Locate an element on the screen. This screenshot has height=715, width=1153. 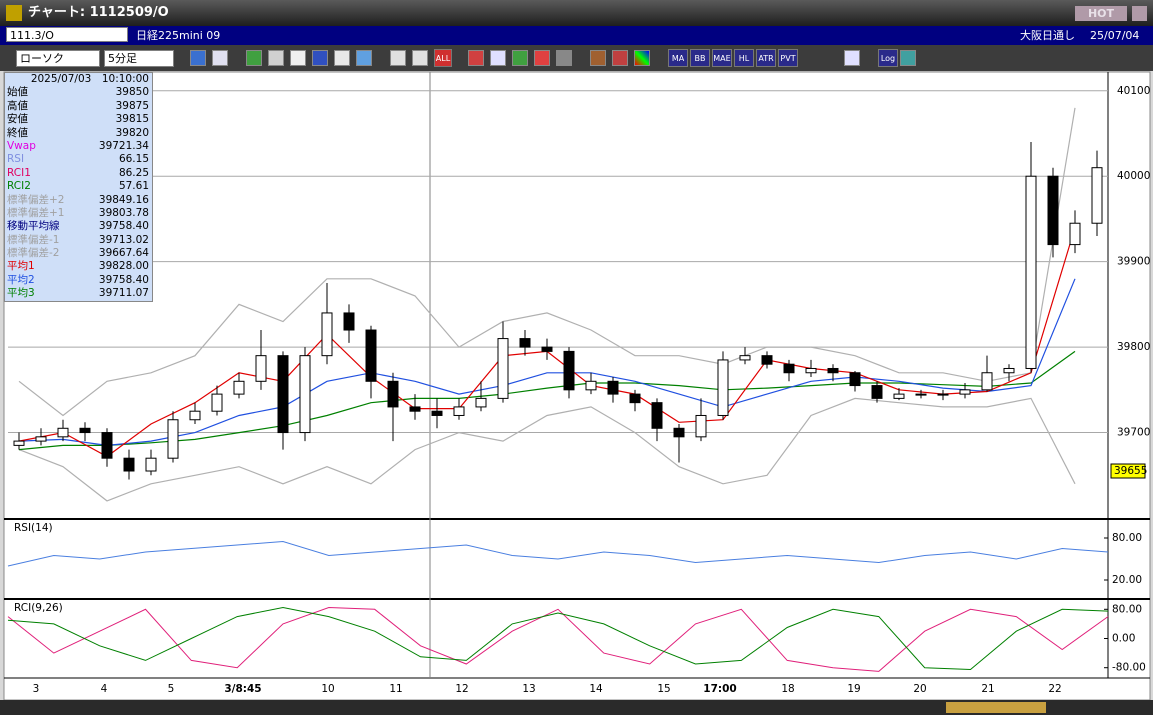
info-value: 39803.78 is located at coordinates (123, 212).